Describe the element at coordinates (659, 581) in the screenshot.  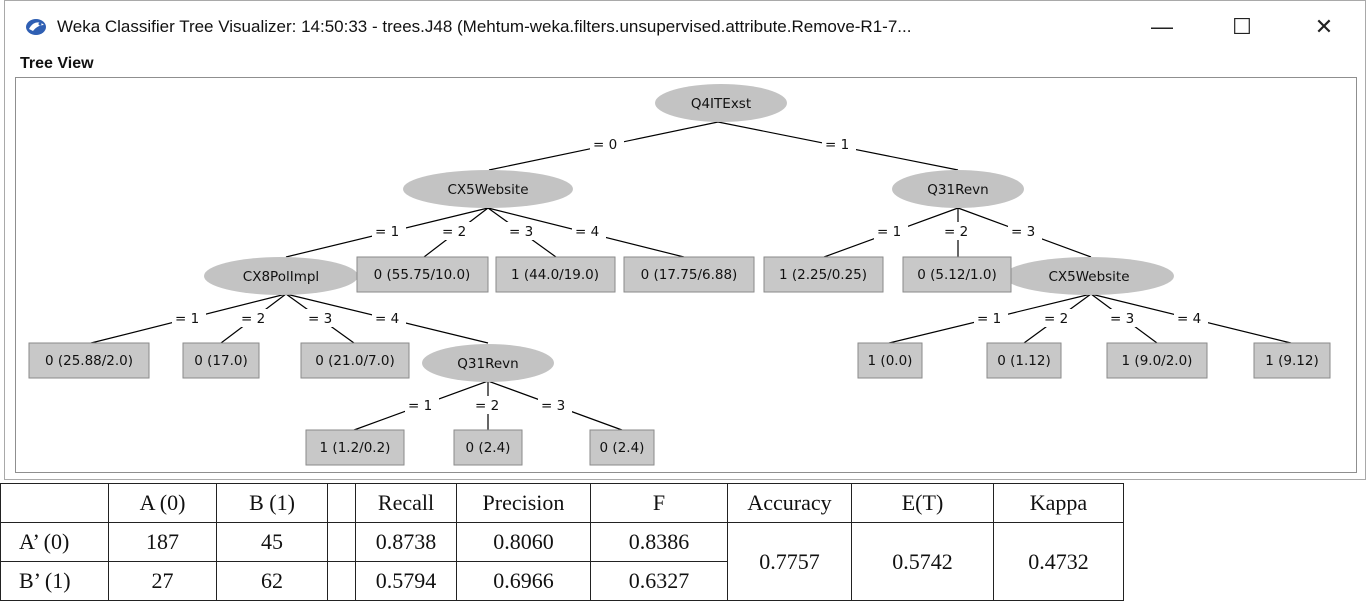
I see `table-cell: 0.6327` at that location.